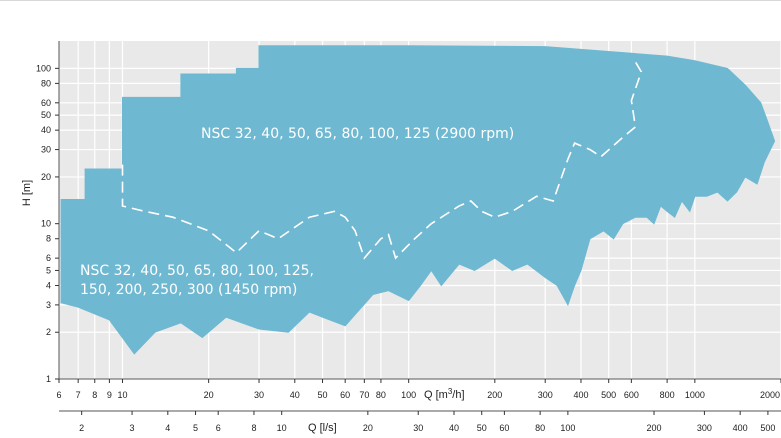 The image size is (781, 438). What do you see at coordinates (580, 395) in the screenshot?
I see `x-tick-label: 400` at bounding box center [580, 395].